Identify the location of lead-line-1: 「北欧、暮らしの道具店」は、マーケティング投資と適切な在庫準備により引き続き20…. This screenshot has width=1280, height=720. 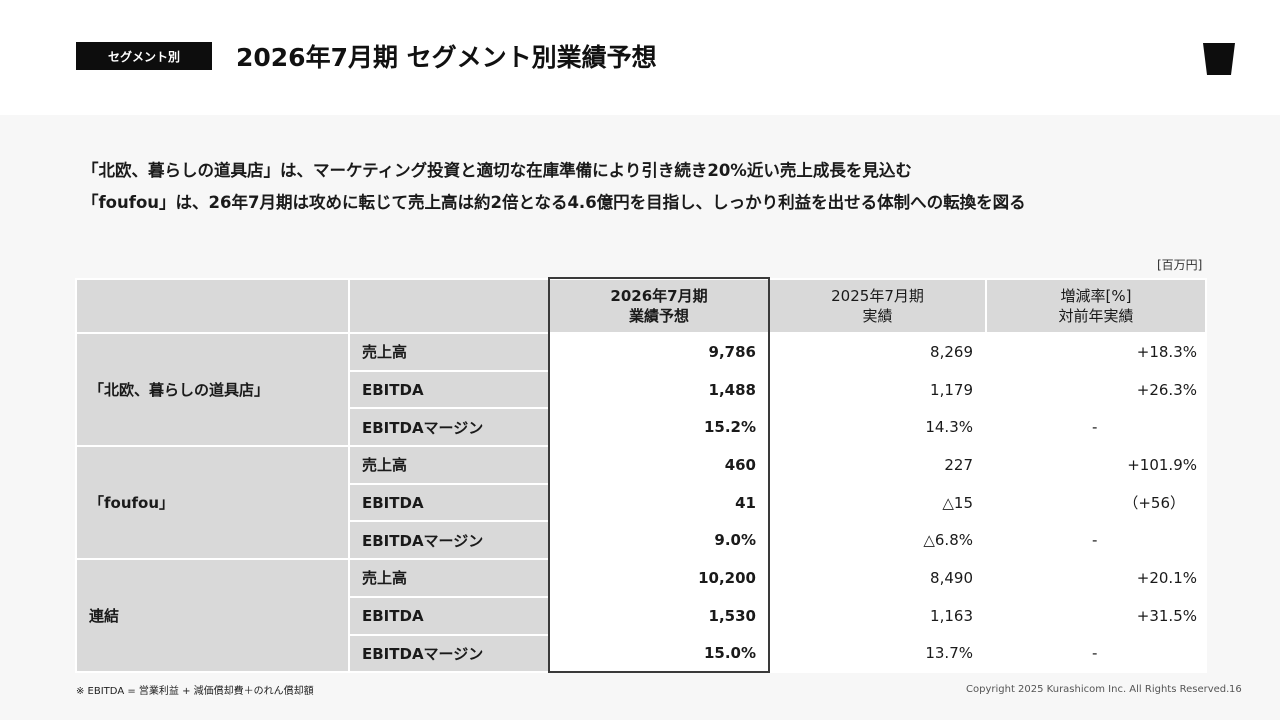
(497, 170).